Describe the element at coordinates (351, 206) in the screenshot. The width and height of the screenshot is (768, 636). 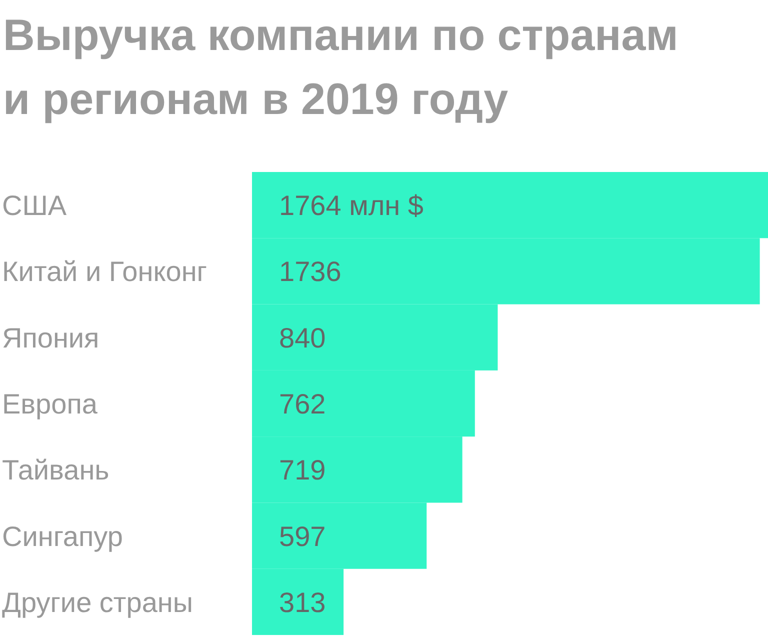
I see `data-label: 1764 млн $` at that location.